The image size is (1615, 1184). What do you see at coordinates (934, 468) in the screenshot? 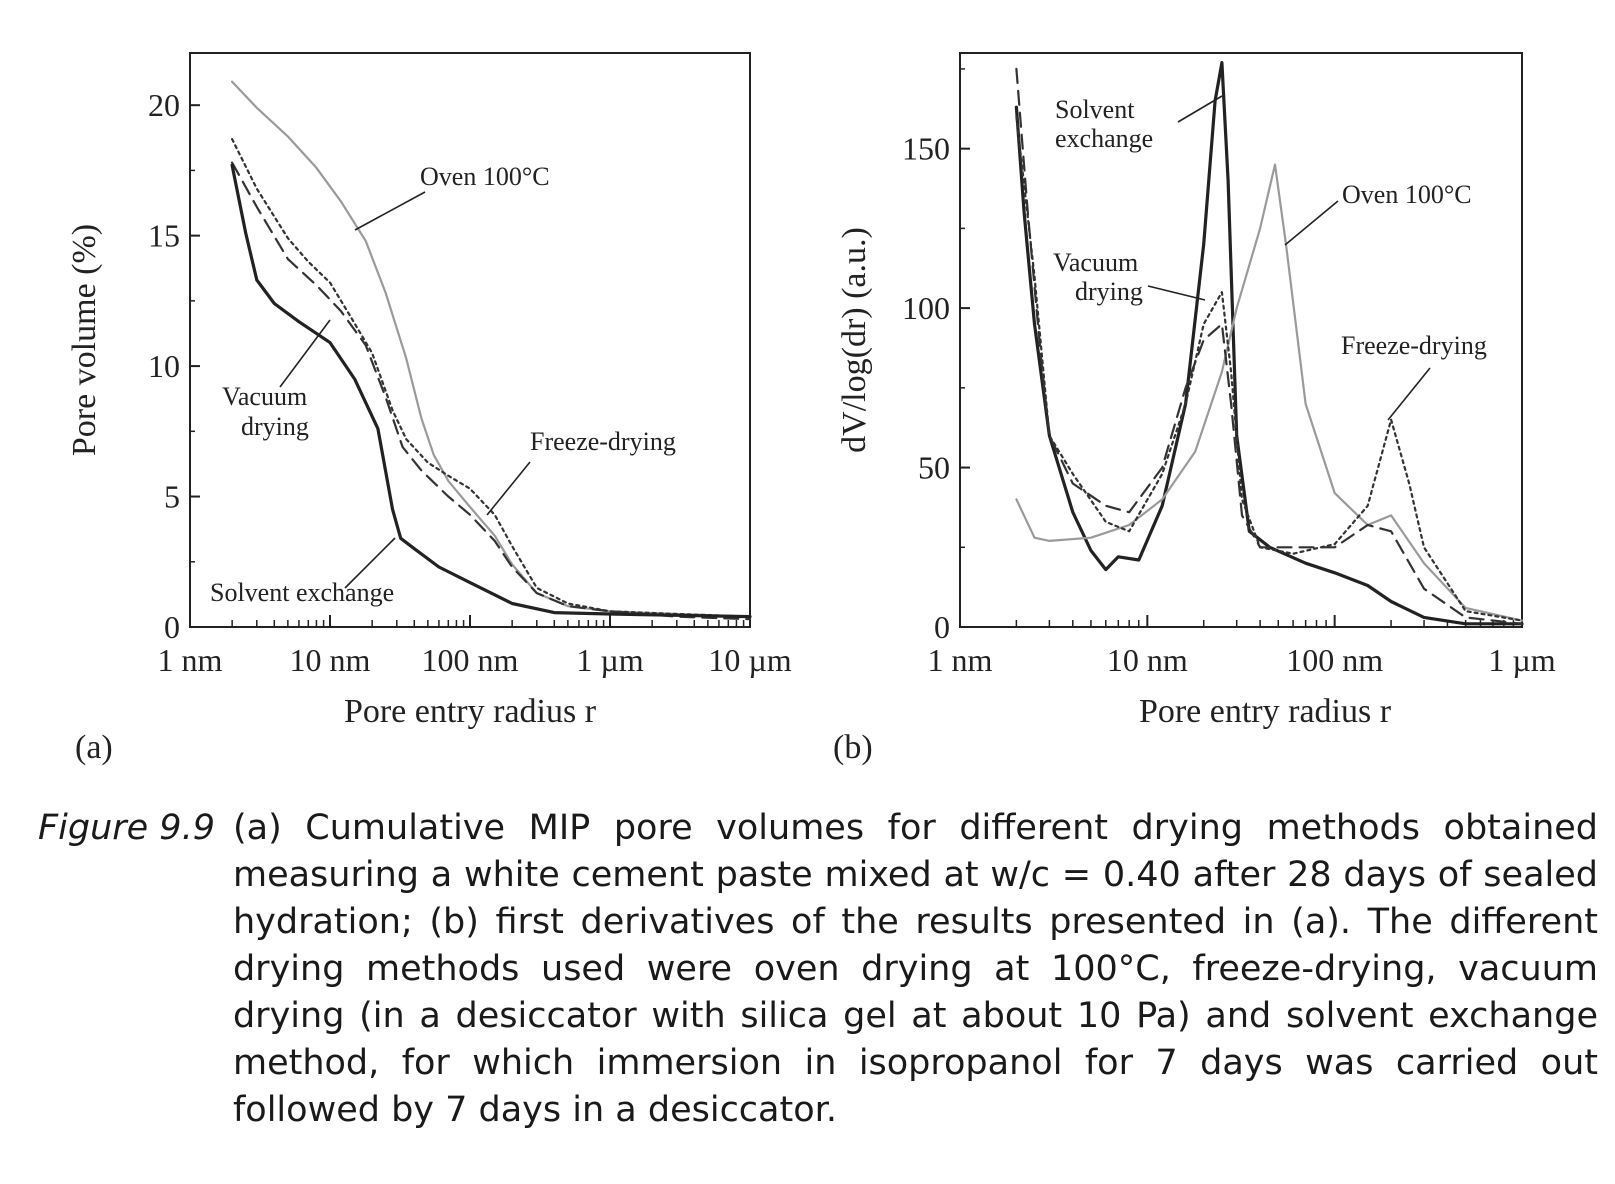
I see `y-tick-label: 50` at bounding box center [934, 468].